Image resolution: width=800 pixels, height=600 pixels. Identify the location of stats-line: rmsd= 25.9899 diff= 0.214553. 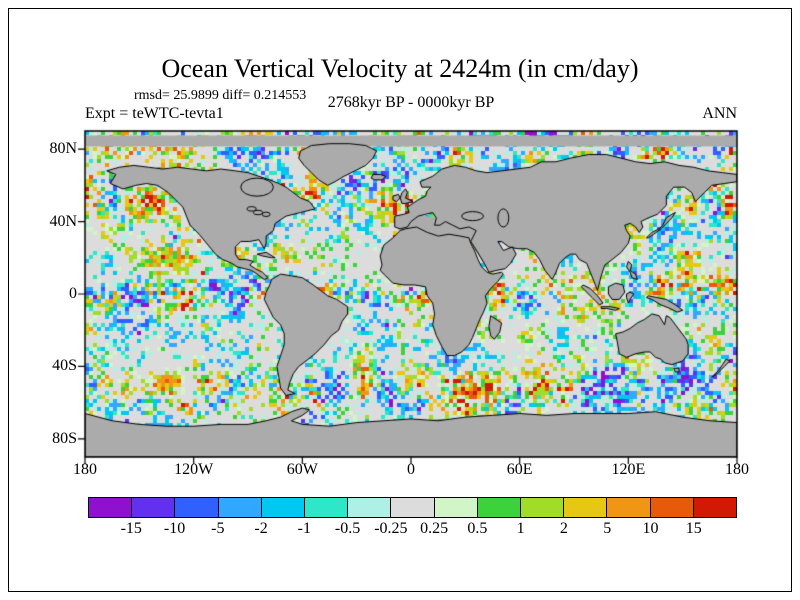
(220, 95).